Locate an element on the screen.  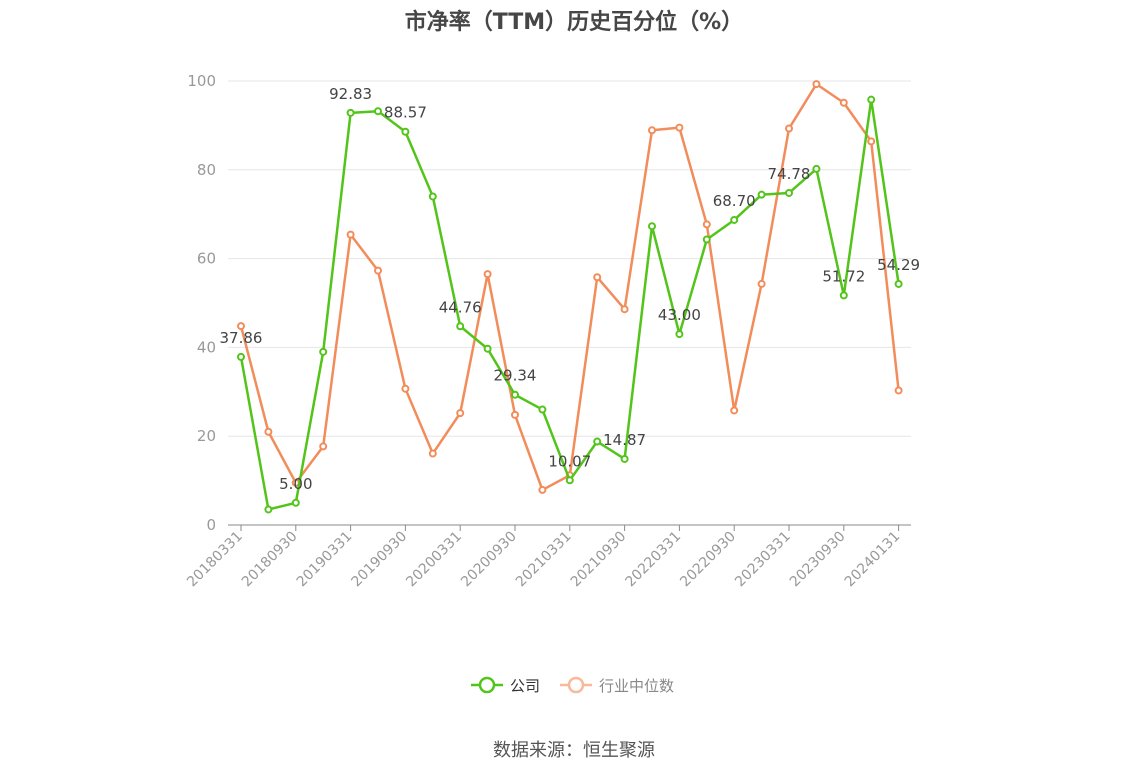
y-tick-label: 20 is located at coordinates (206, 436).